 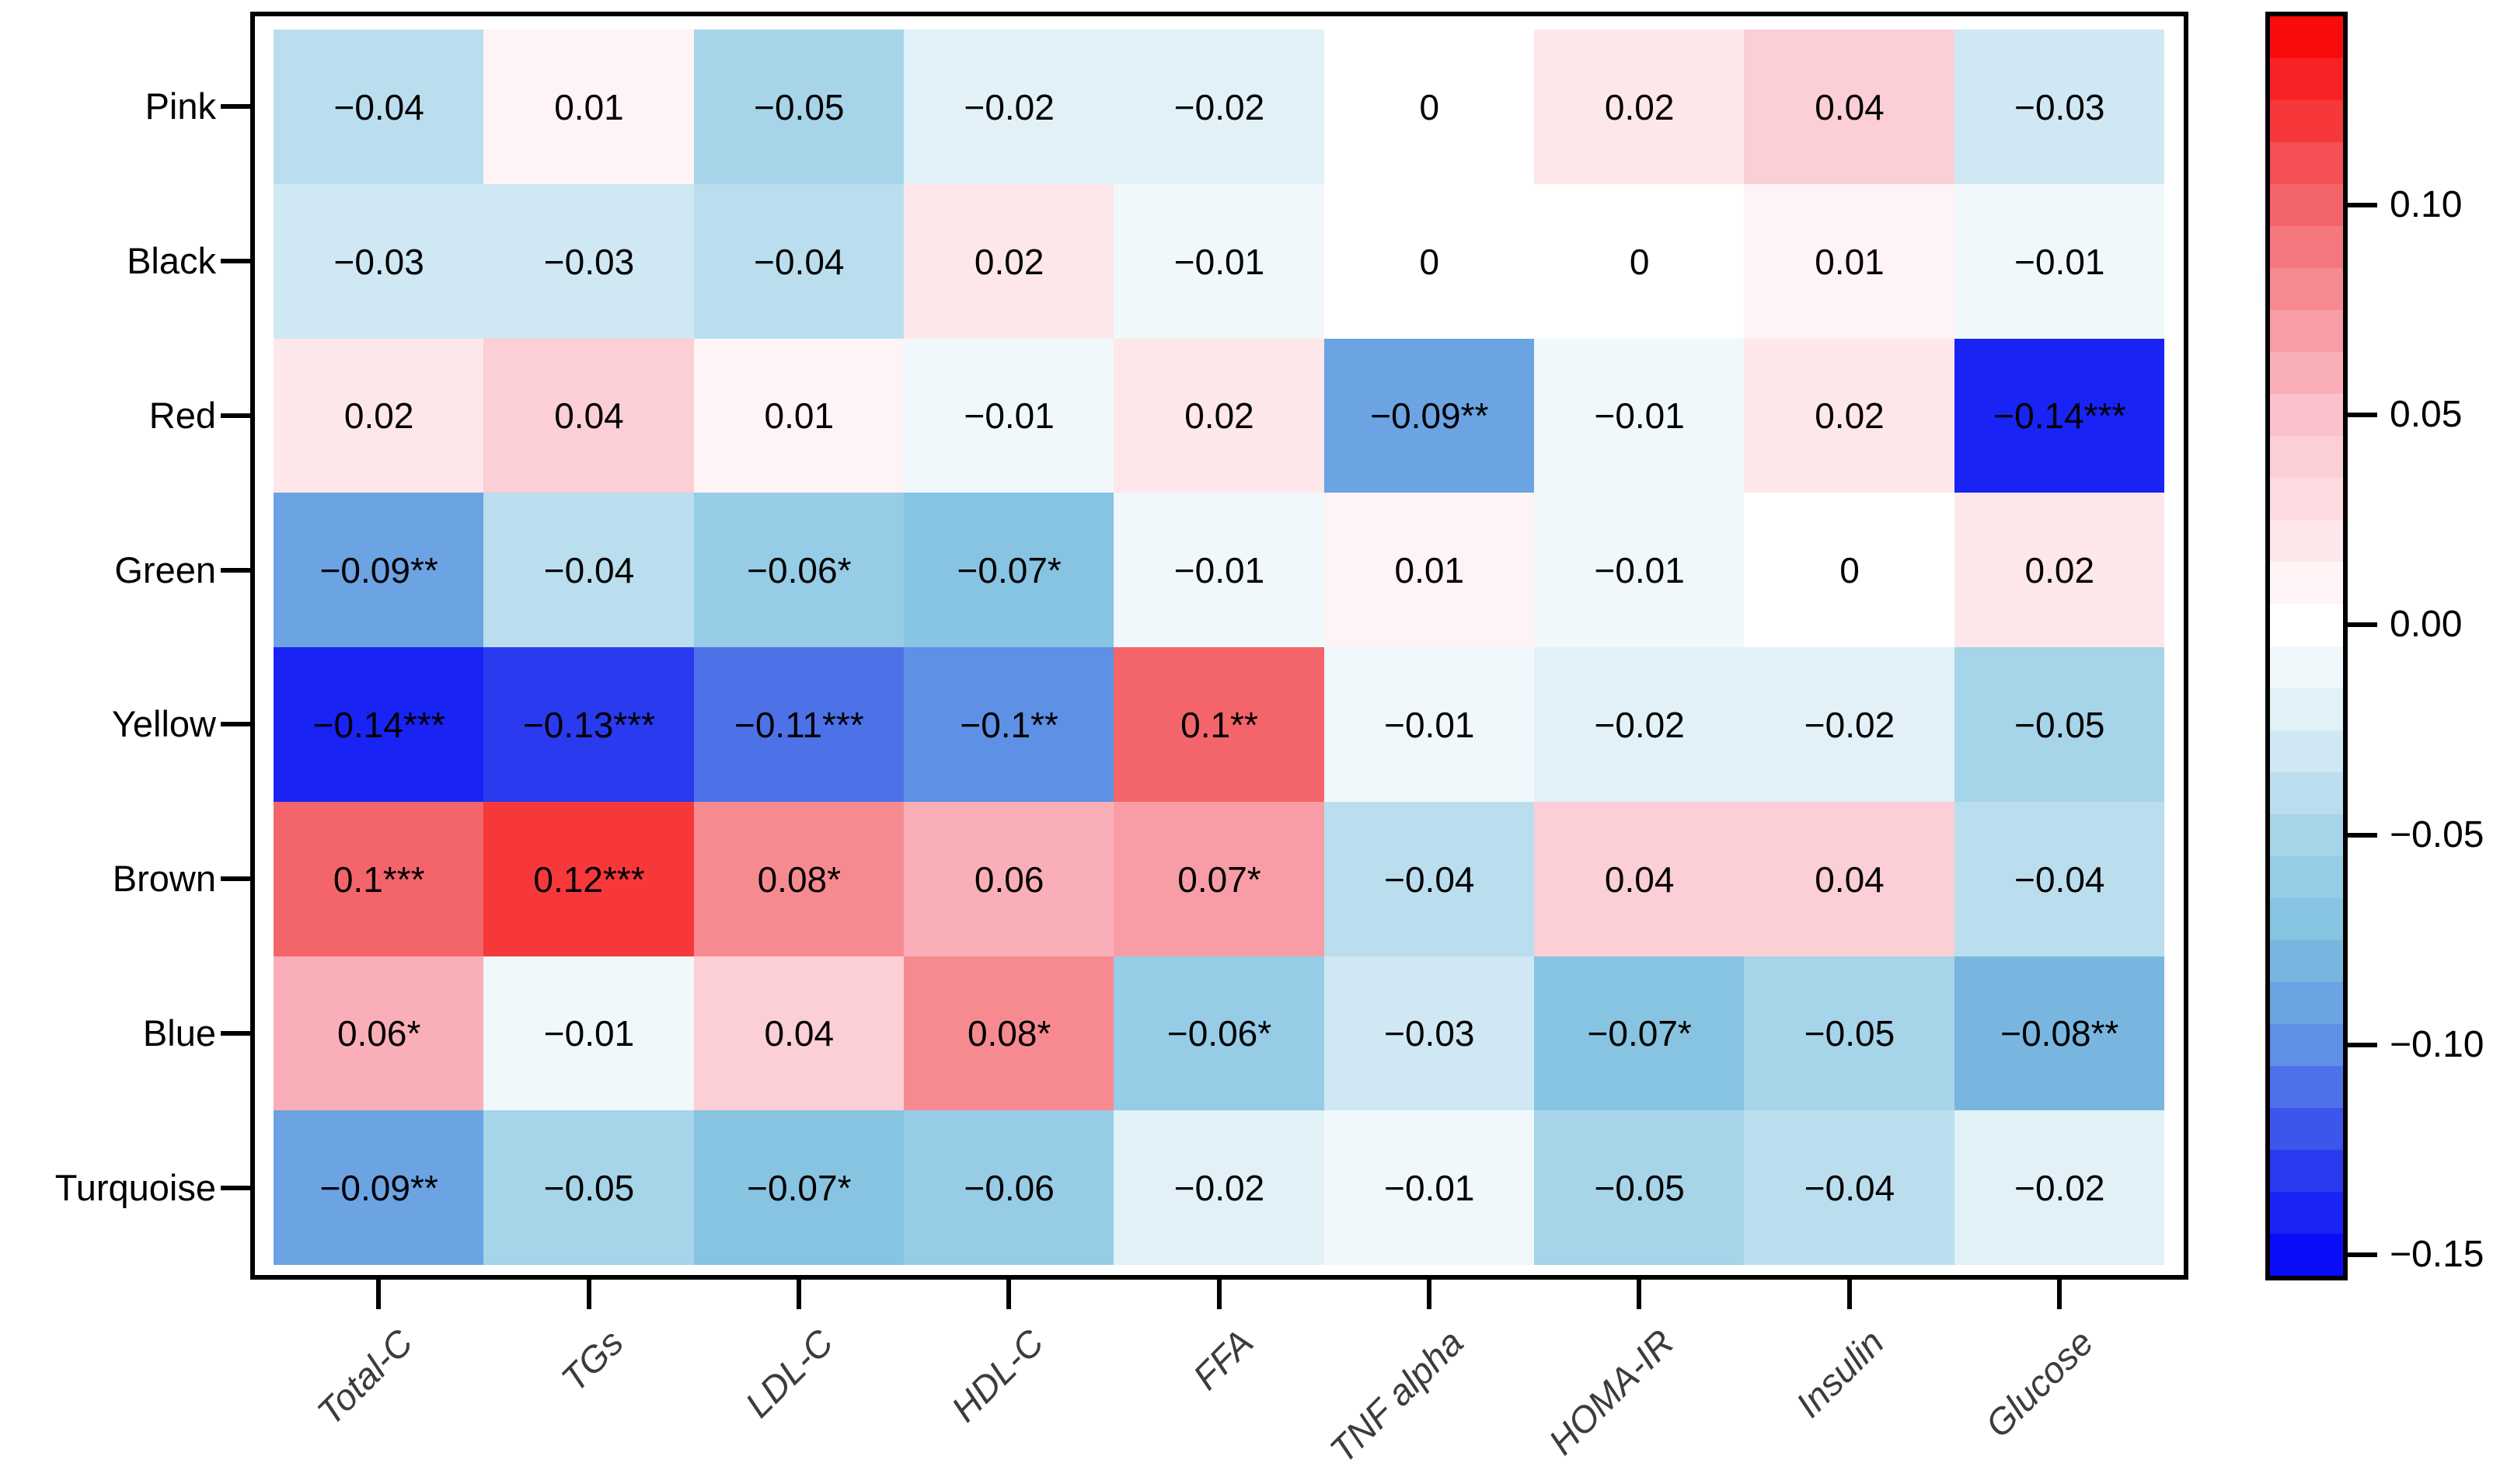 I want to click on heatmap-cell: 0.1***, so click(x=380, y=879).